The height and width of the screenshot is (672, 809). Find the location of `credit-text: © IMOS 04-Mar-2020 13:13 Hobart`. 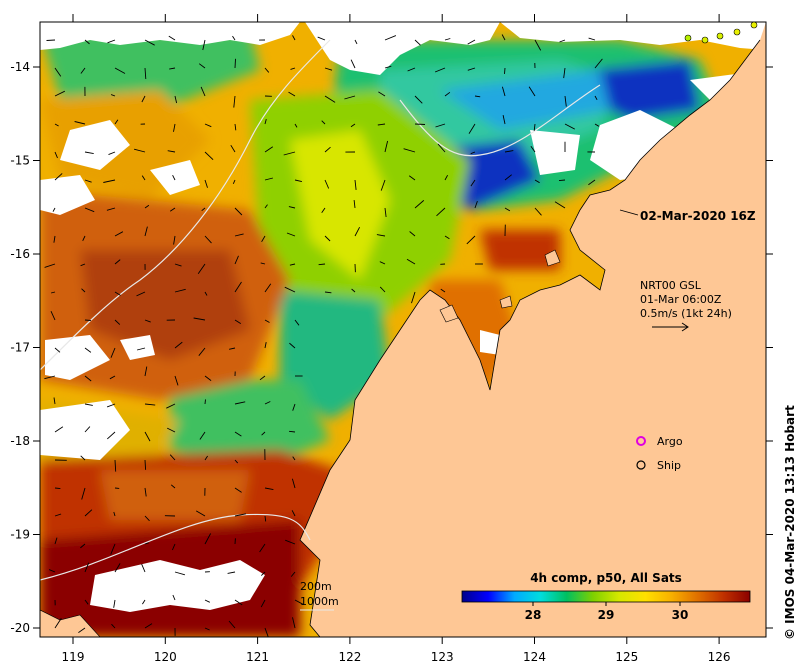

credit-text: © IMOS 04-Mar-2020 13:13 Hobart is located at coordinates (790, 522).